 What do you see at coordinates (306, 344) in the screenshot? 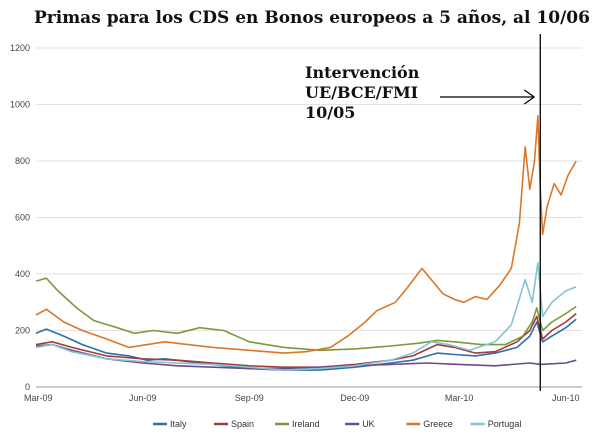
I see `series-line-italy` at bounding box center [306, 344].